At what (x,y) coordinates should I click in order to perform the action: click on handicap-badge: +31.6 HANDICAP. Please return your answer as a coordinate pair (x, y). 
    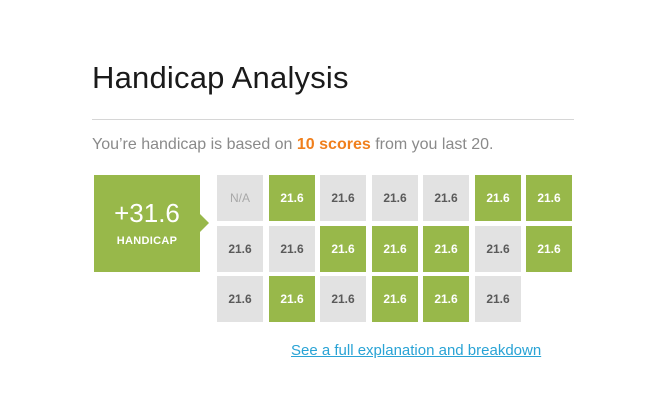
    Looking at the image, I should click on (151, 223).